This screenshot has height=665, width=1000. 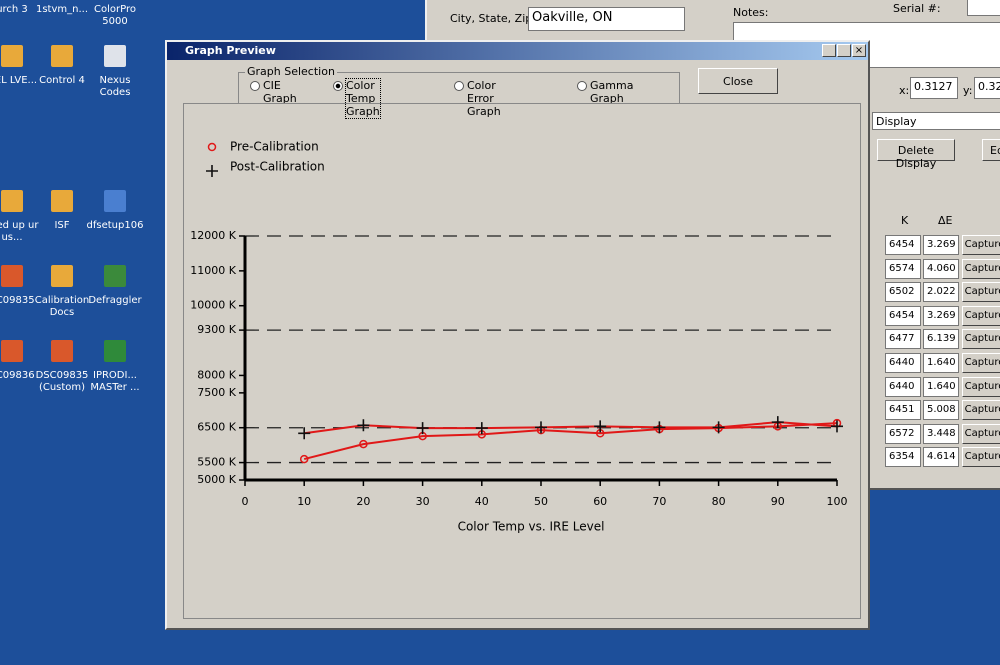 What do you see at coordinates (304, 501) in the screenshot?
I see `x-tick-label: 10` at bounding box center [304, 501].